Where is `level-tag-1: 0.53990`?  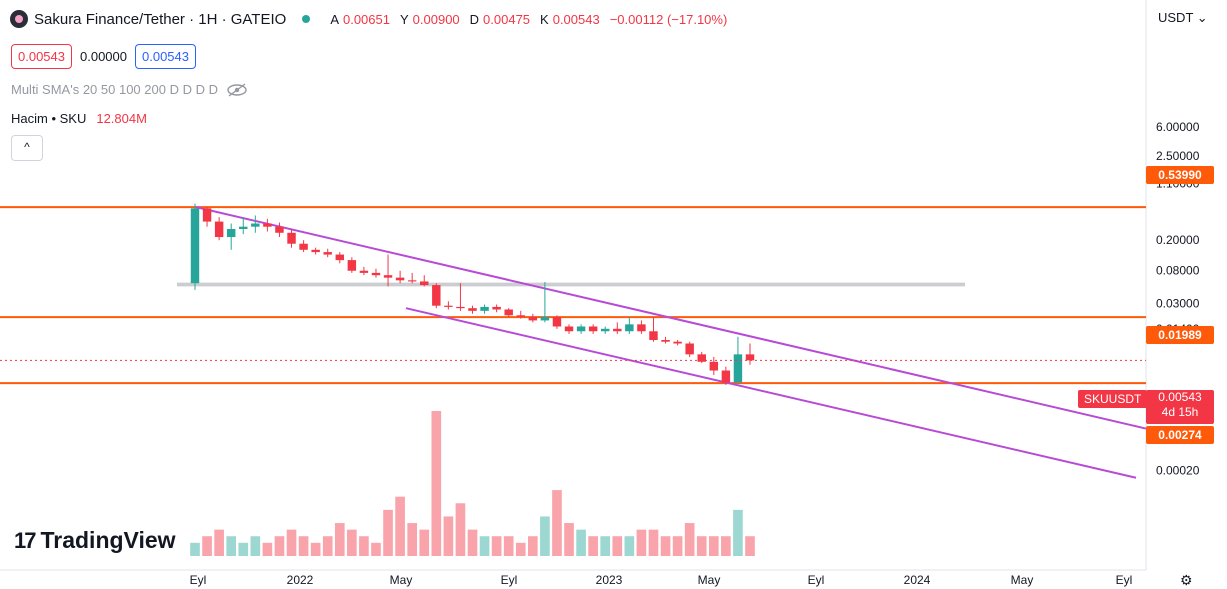 level-tag-1: 0.53990 is located at coordinates (1180, 175).